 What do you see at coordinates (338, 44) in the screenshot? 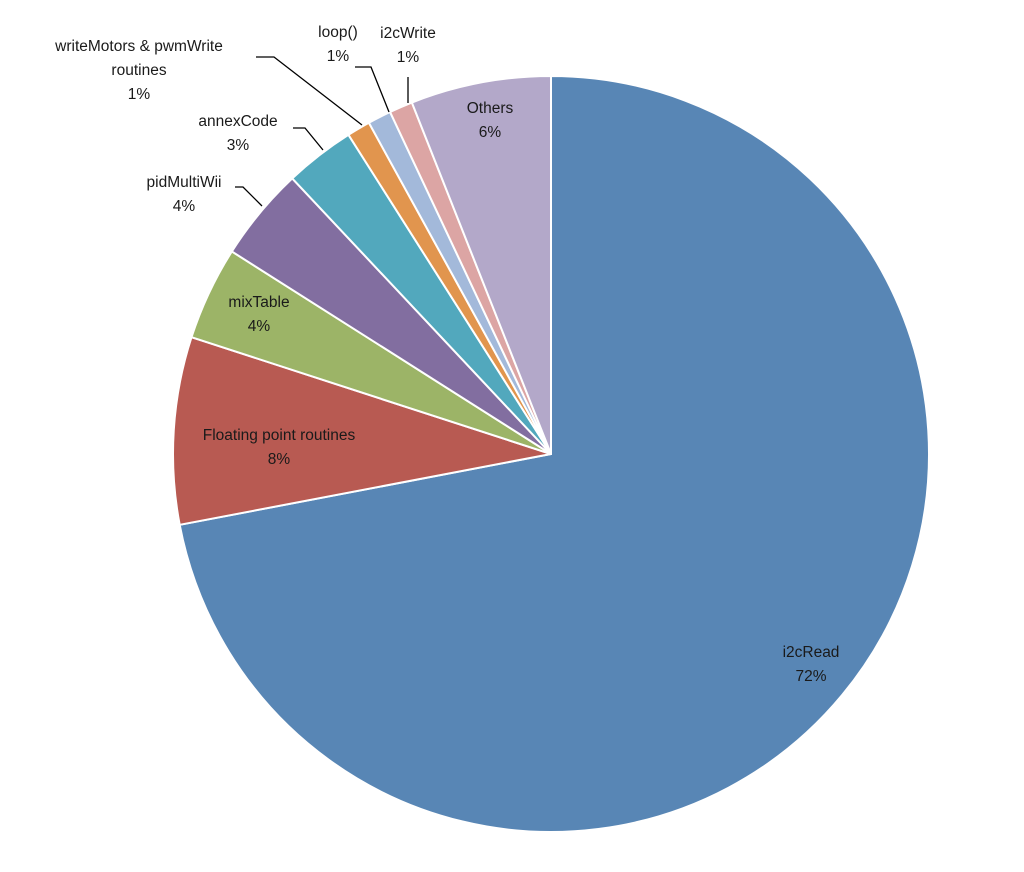
I see `slice-label-loop: loop() 1%` at bounding box center [338, 44].